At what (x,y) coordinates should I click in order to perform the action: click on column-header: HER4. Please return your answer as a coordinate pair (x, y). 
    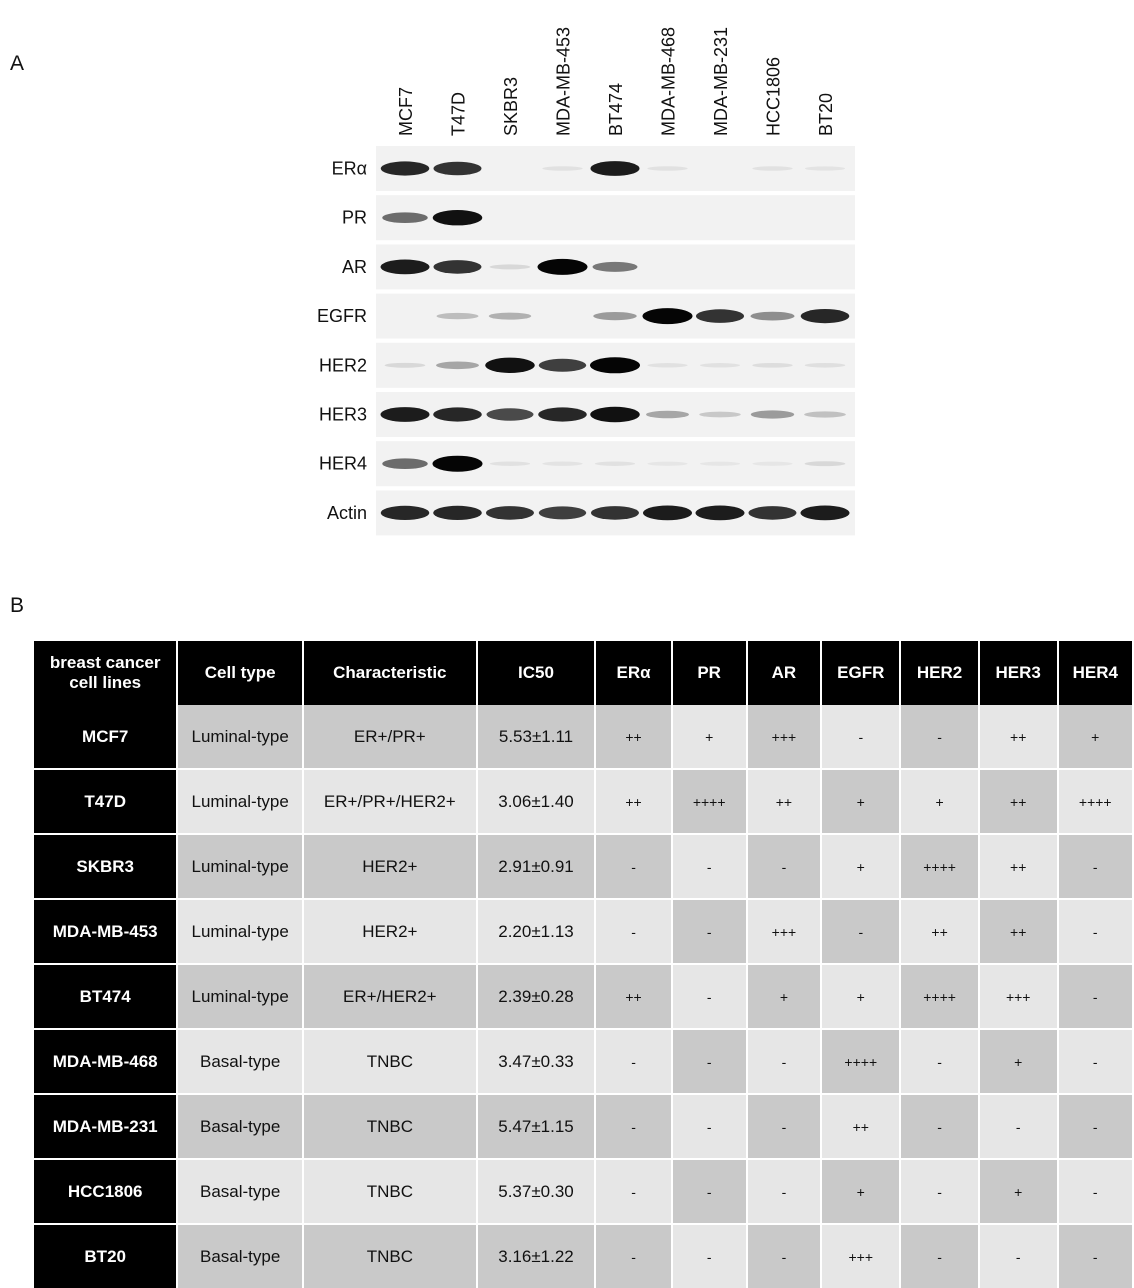
    Looking at the image, I should click on (1095, 673).